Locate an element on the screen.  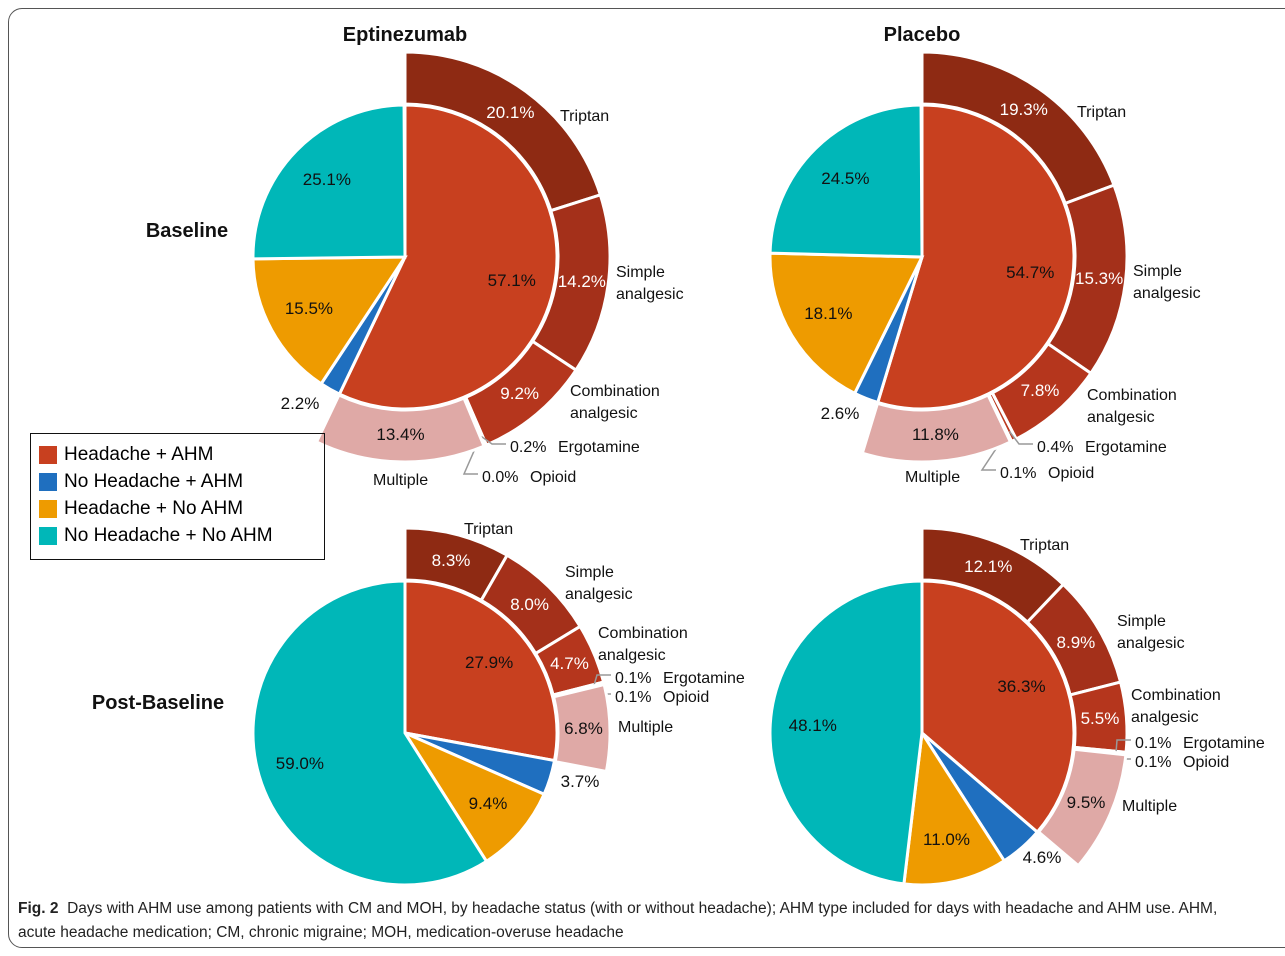
legend-label: Headache + AHM is located at coordinates (139, 454).